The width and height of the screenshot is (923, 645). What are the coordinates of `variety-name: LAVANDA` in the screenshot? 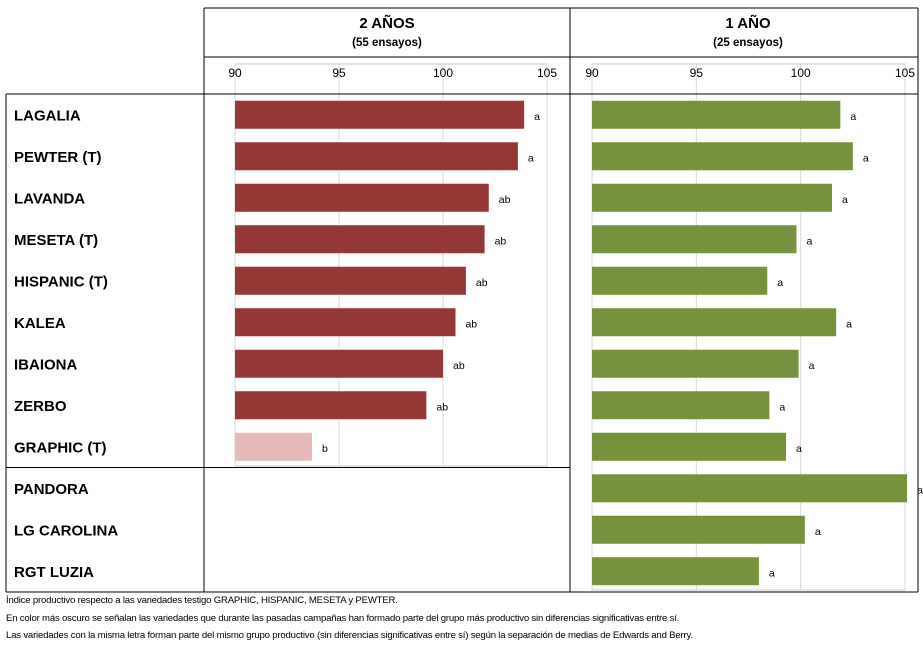 It's located at (49, 198).